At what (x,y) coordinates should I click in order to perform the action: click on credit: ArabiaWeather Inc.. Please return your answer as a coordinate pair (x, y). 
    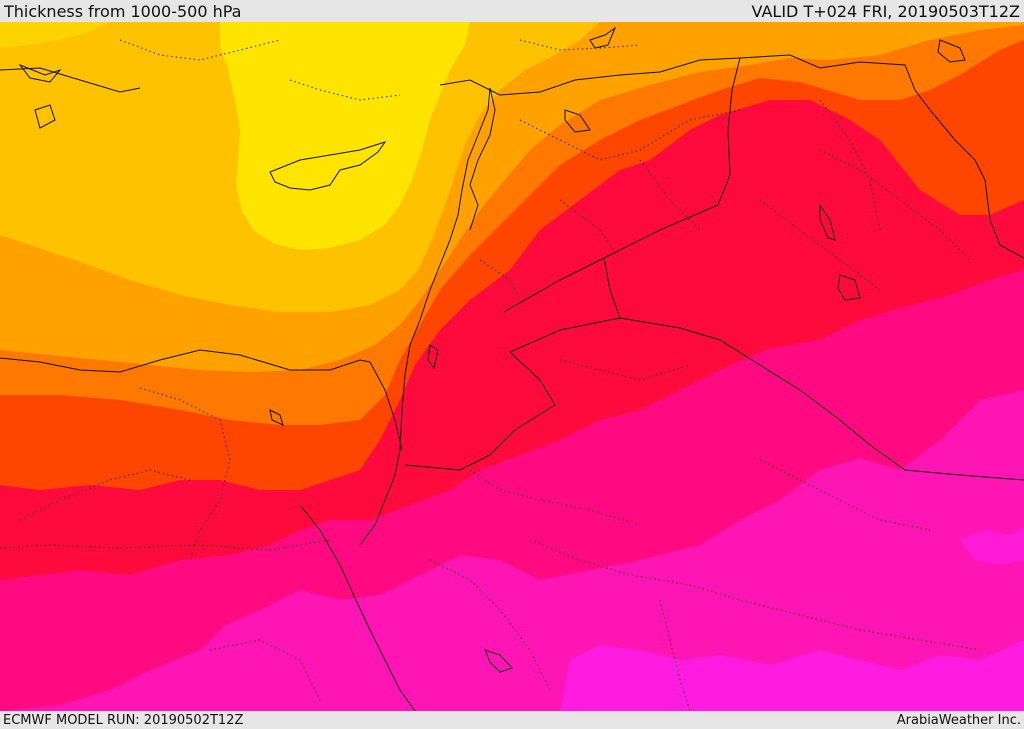
    Looking at the image, I should click on (958, 720).